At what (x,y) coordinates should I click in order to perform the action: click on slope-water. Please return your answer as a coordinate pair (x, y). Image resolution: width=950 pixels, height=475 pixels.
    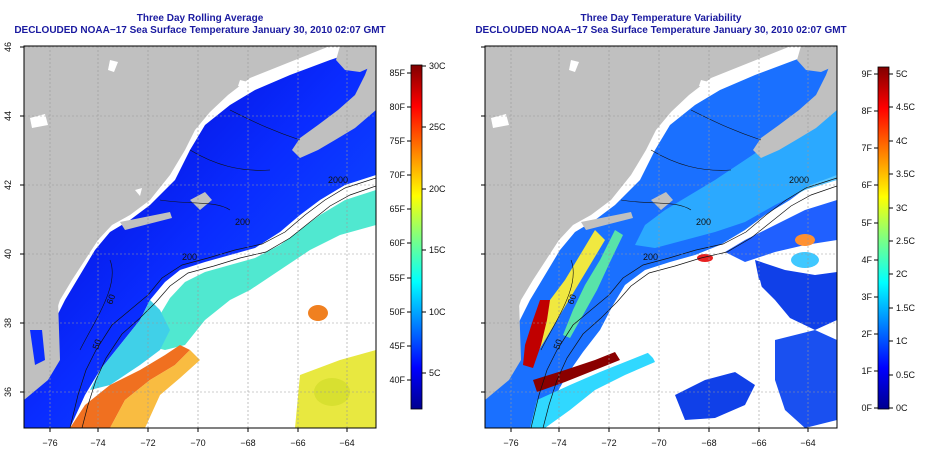
    Looking at the image, I should click on (260, 270).